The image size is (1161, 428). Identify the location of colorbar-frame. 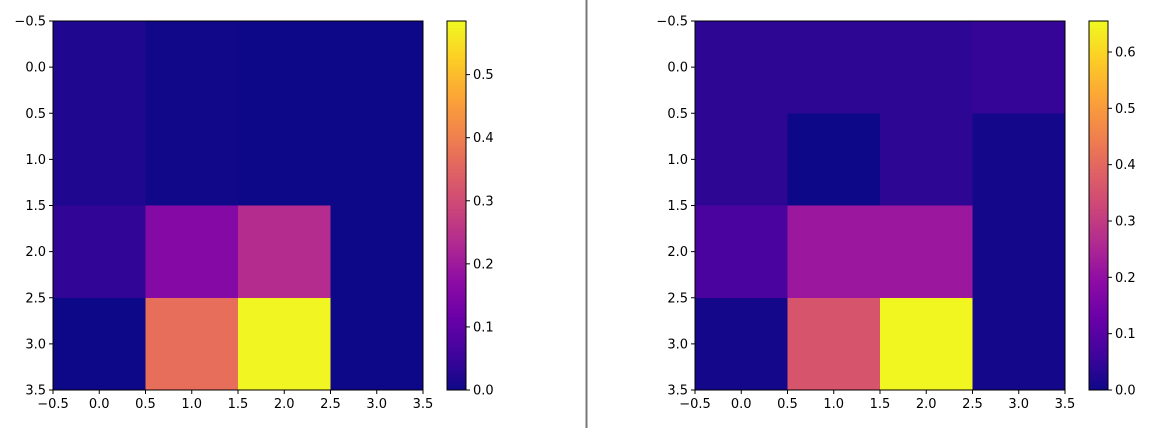
(1098, 205).